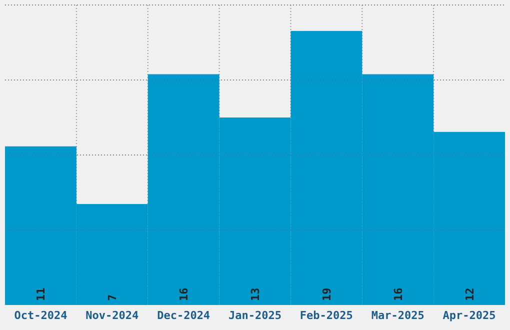  Describe the element at coordinates (113, 315) in the screenshot. I see `x-tick-label: Nov-2024` at that location.